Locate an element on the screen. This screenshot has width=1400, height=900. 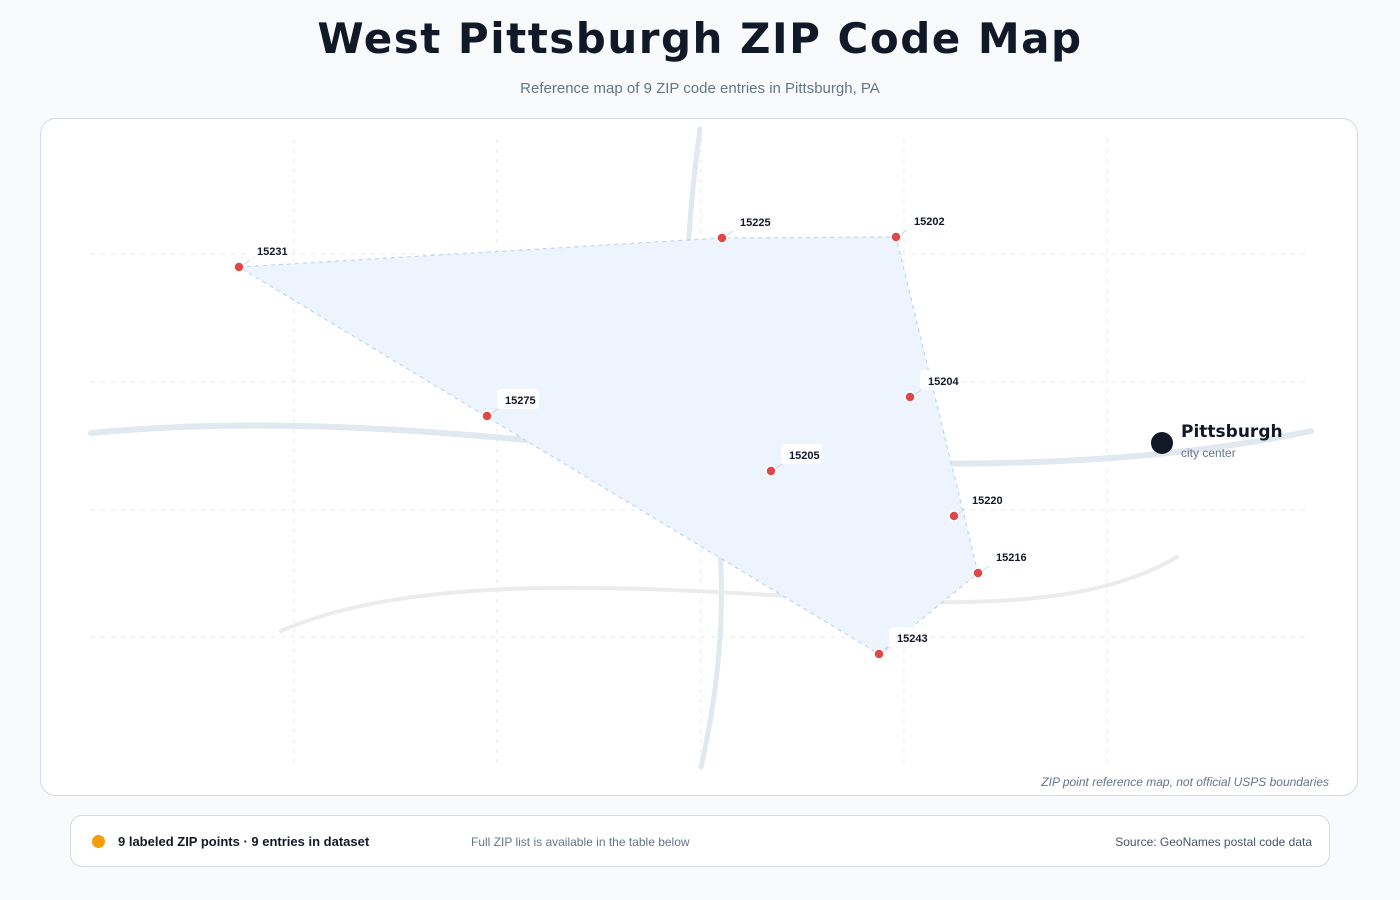
zip-marker: 15225 is located at coordinates (745, 227).